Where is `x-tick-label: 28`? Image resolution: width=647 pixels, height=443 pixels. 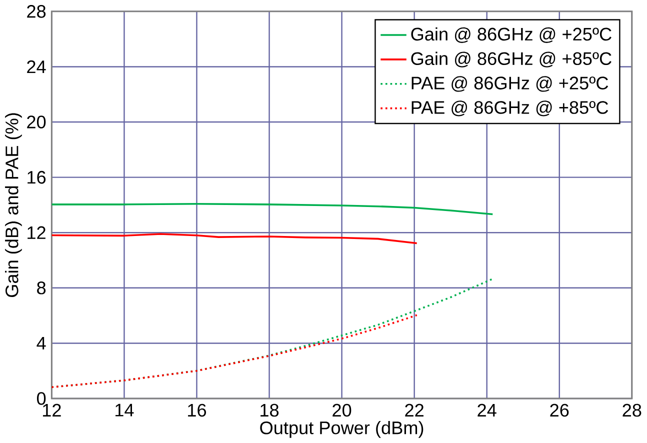 x-tick-label: 28 is located at coordinates (632, 410).